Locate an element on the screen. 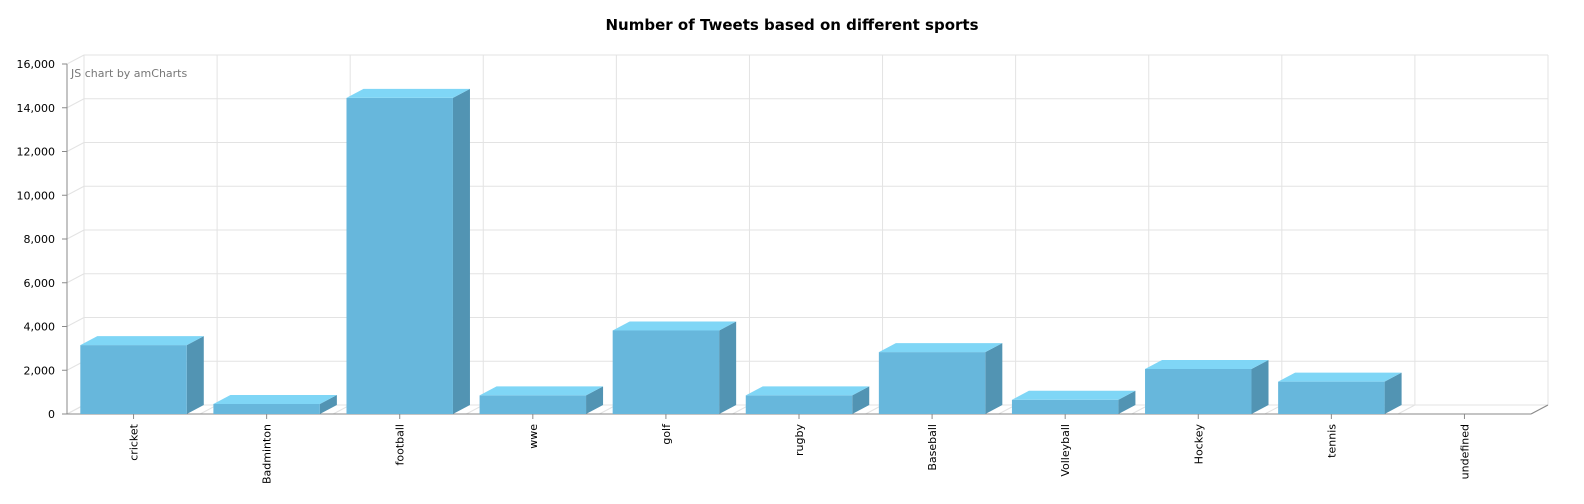  x-tick-label: golf is located at coordinates (666, 434).